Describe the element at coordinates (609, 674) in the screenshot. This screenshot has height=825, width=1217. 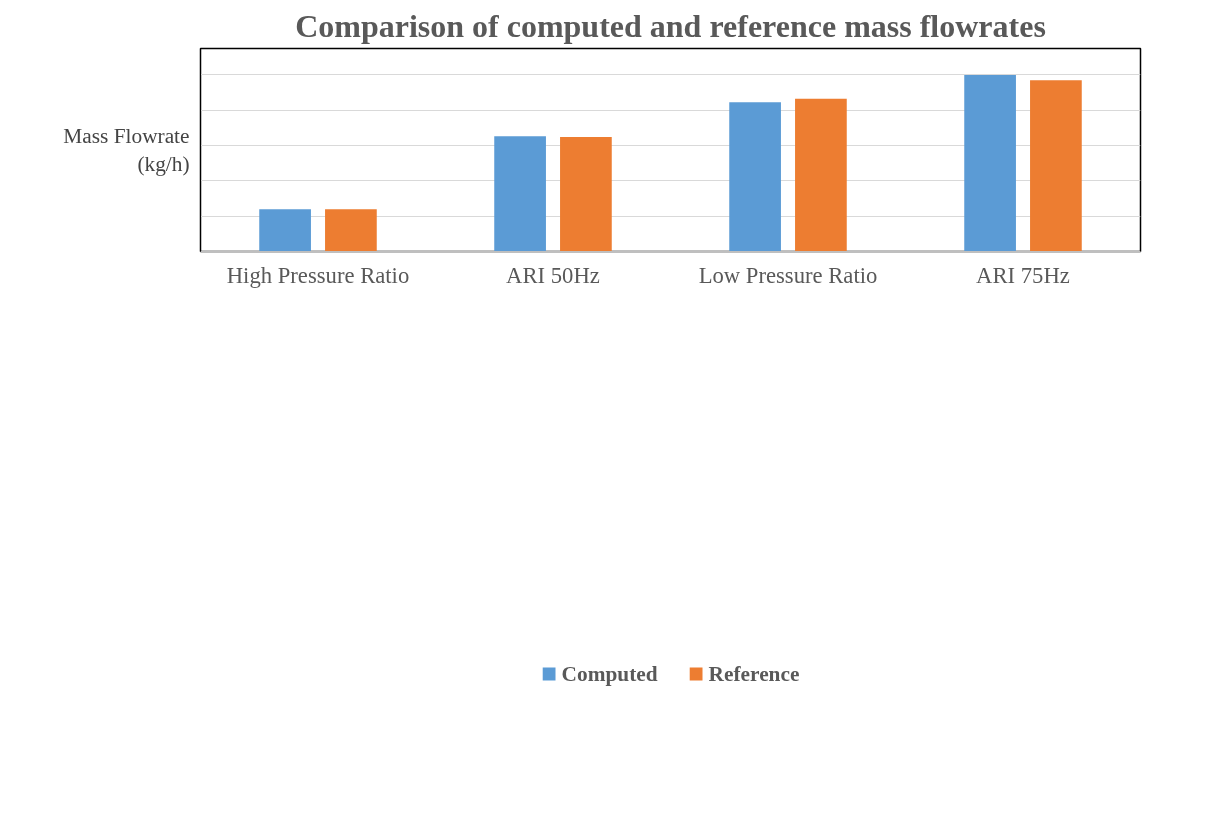
I see `legend-label: Computed` at that location.